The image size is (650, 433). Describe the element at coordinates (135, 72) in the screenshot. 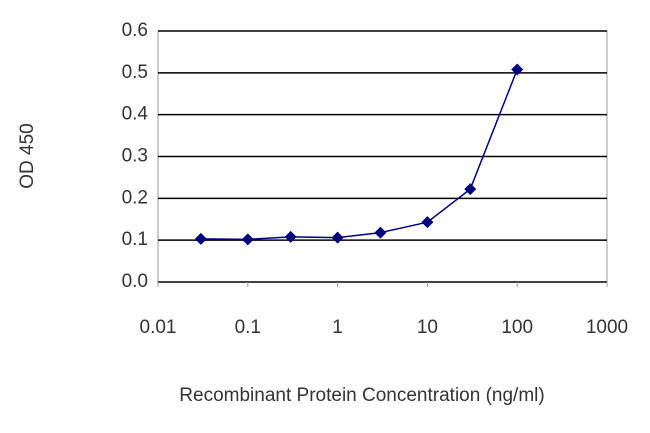

I see `y-tick-label: 0.5` at that location.